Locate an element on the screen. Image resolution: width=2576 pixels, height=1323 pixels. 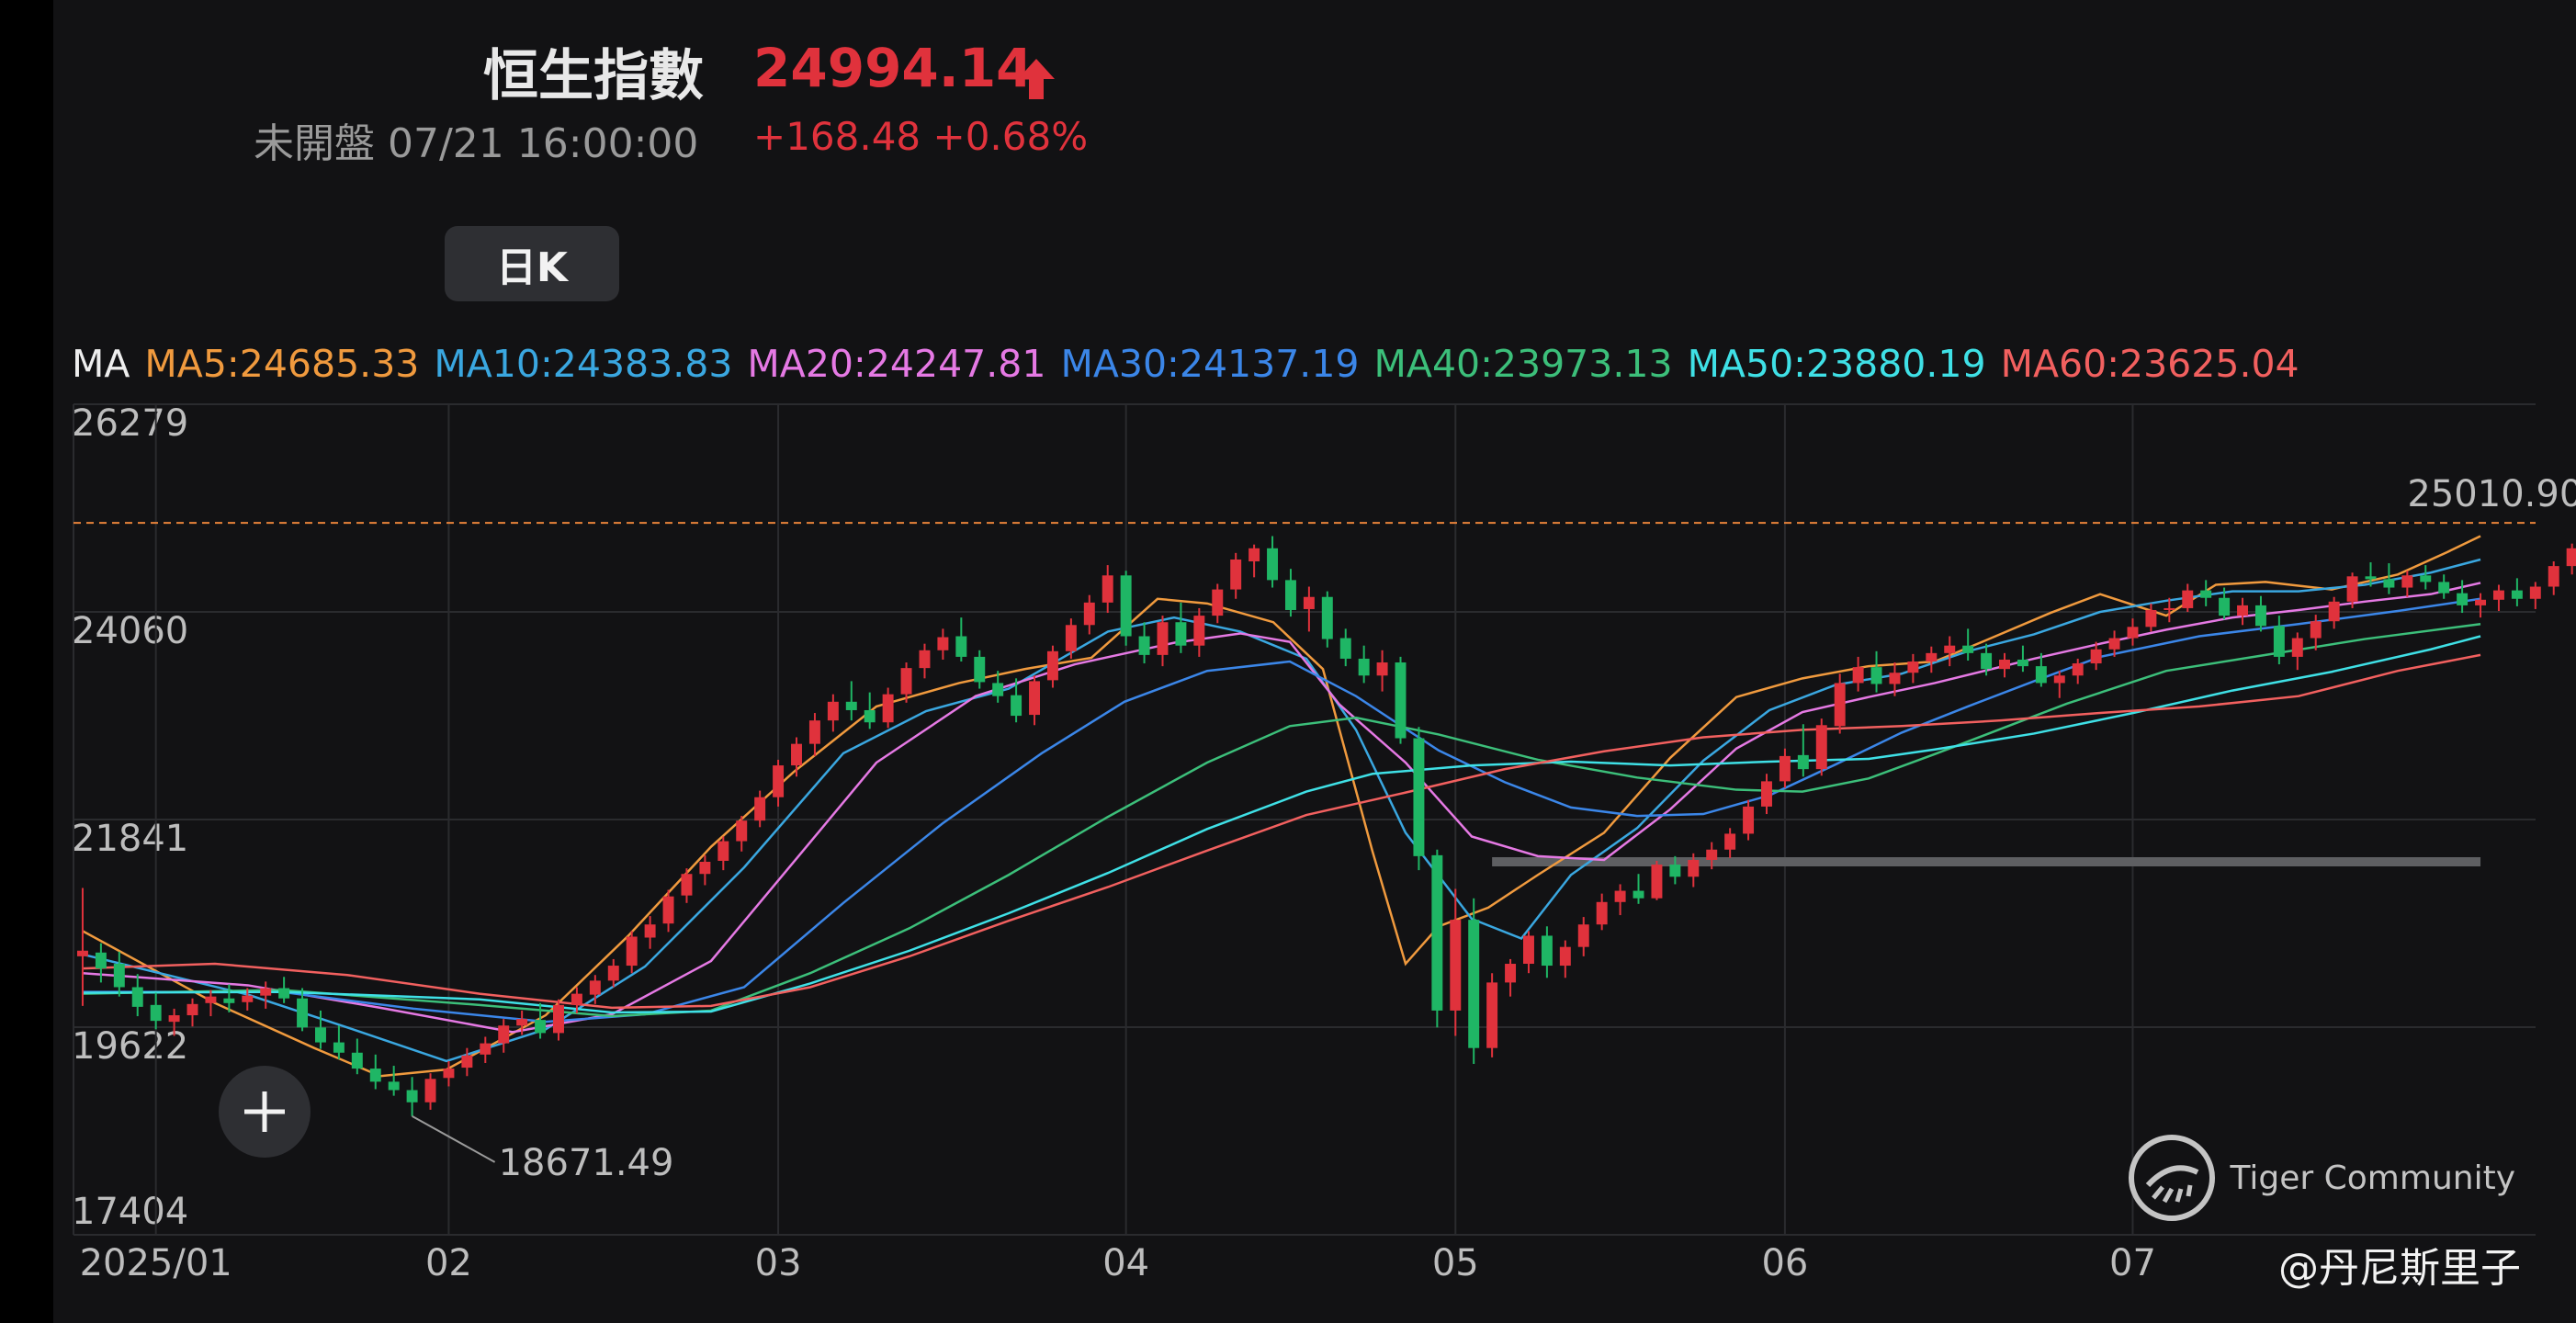
ma40-label: MA40:23973.13 is located at coordinates (1523, 364).